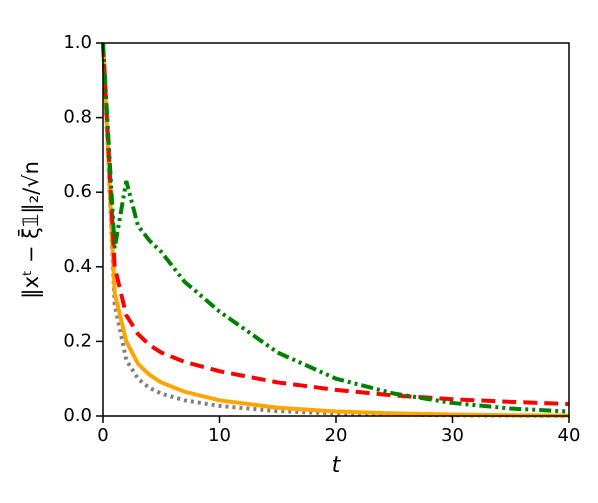 This screenshot has width=598, height=503. Describe the element at coordinates (452, 435) in the screenshot. I see `x-tick-label: 30` at that location.